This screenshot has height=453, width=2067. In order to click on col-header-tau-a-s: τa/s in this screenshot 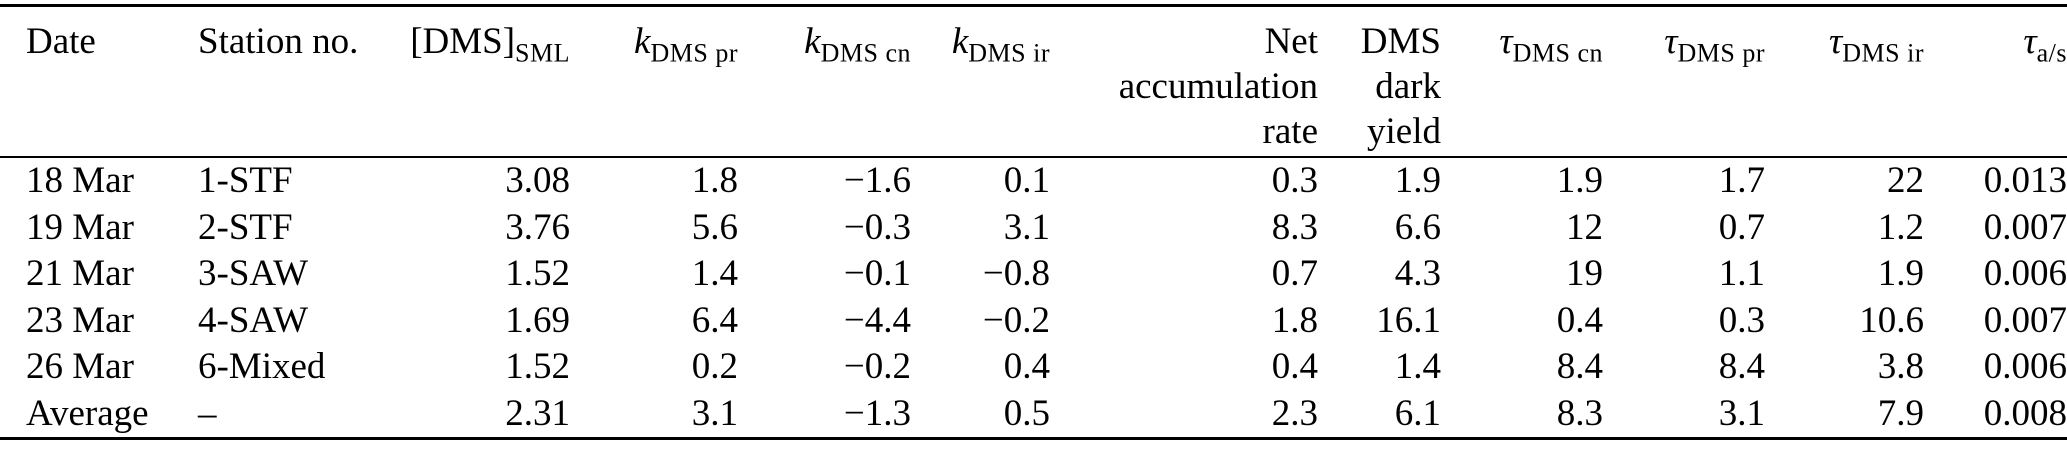, I will do `click(1995, 81)`.